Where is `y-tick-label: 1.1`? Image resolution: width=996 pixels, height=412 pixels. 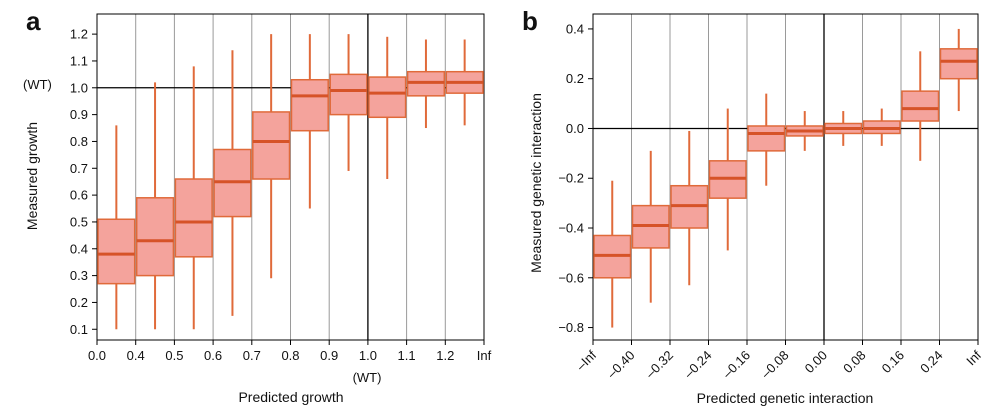 y-tick-label: 1.1 is located at coordinates (79, 60).